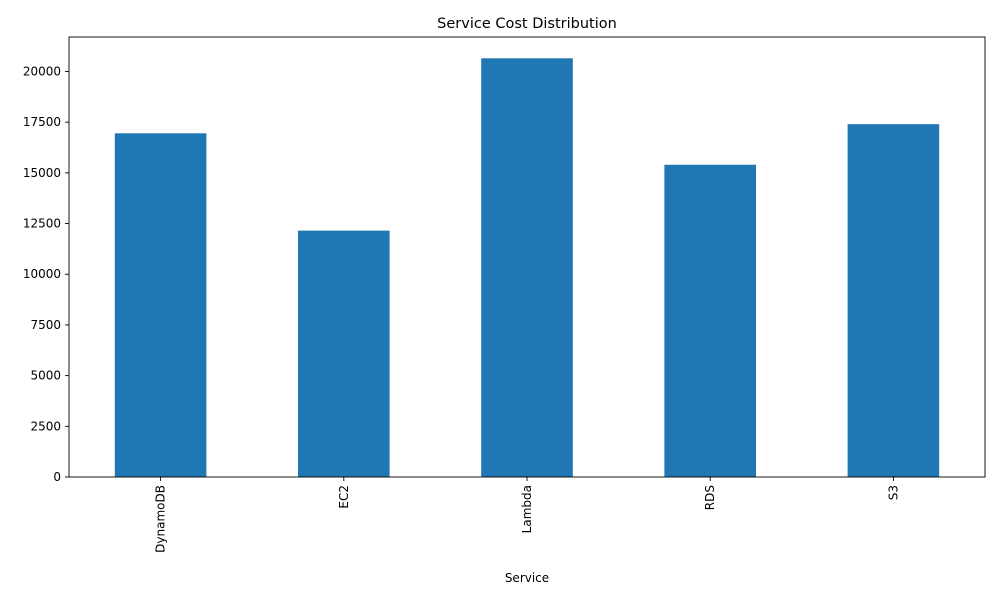  What do you see at coordinates (527, 578) in the screenshot?
I see `x-axis-label: Service` at bounding box center [527, 578].